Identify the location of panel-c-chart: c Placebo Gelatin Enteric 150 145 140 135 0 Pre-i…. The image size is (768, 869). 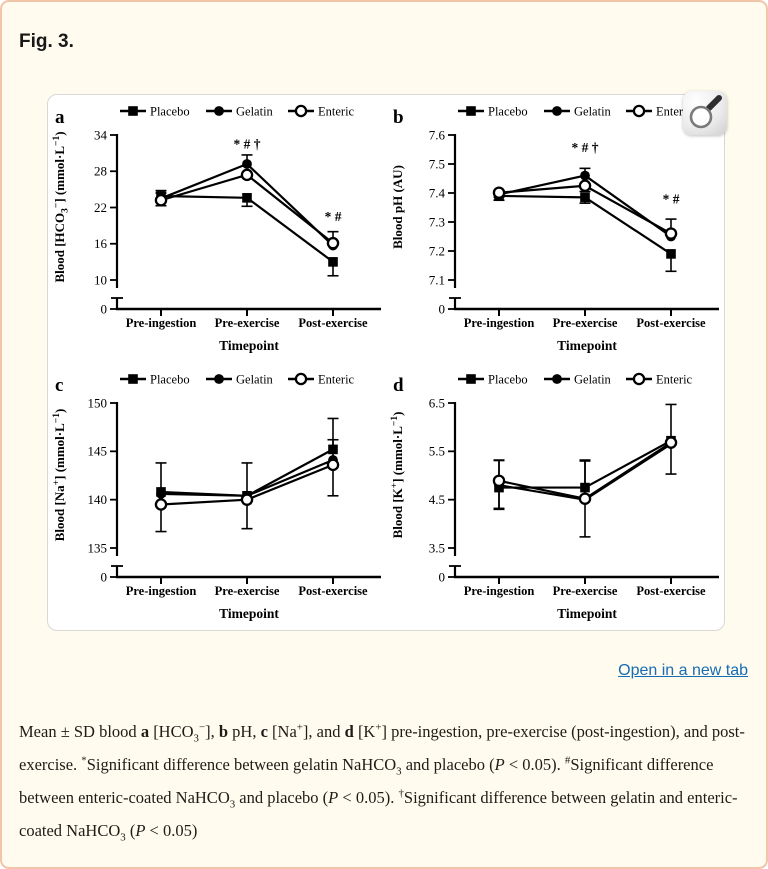
(218, 497).